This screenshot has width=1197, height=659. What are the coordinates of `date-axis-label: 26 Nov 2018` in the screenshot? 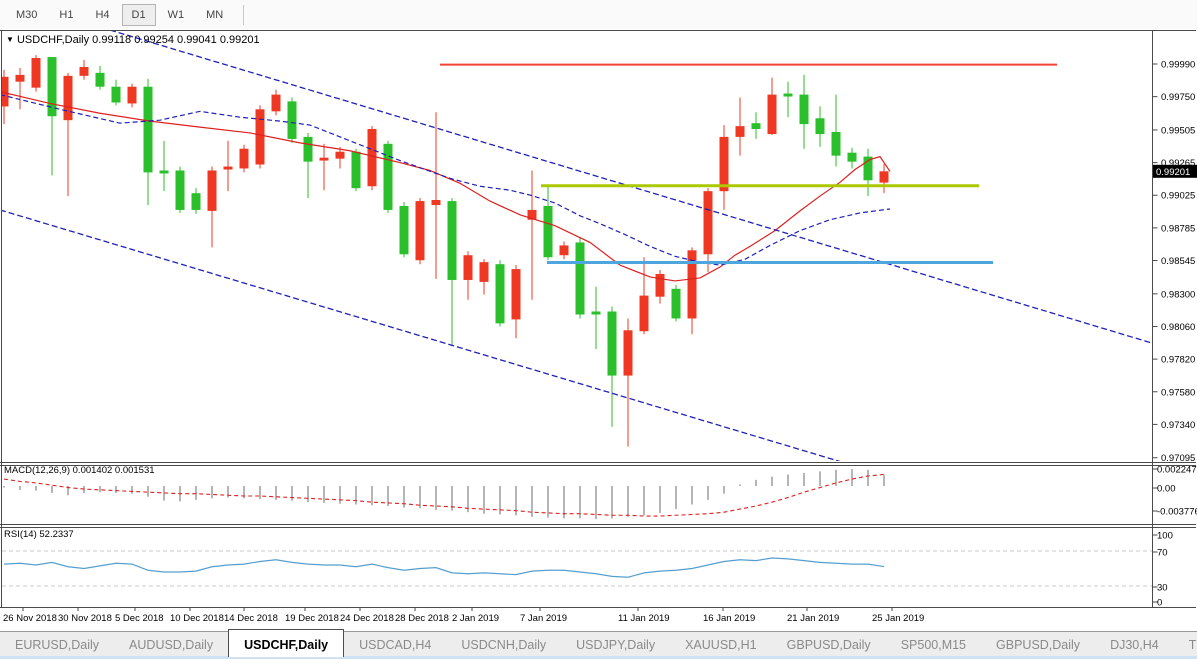 It's located at (30, 618).